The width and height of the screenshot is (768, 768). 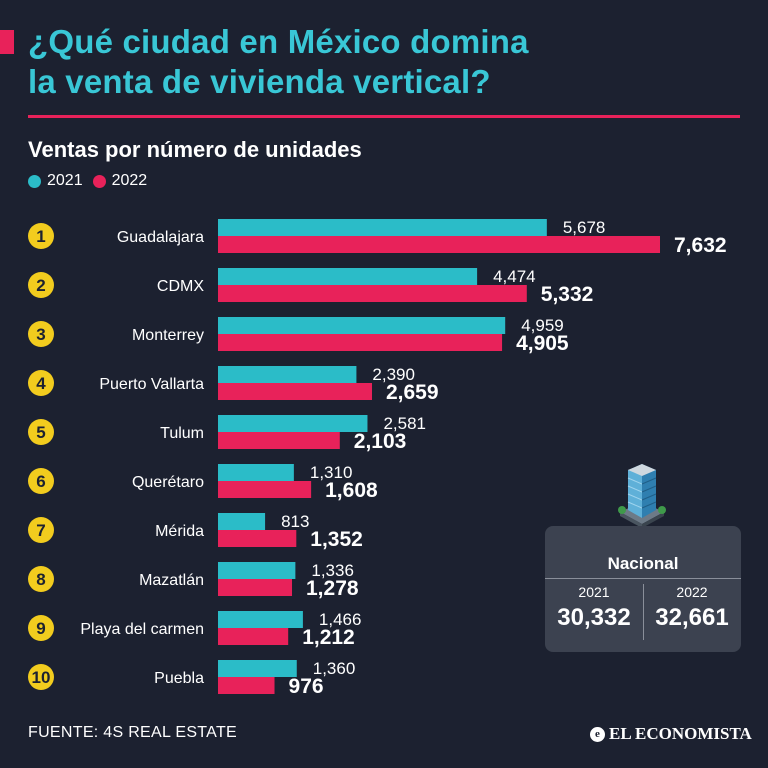 What do you see at coordinates (256, 472) in the screenshot?
I see `bar-2021-queretaro` at bounding box center [256, 472].